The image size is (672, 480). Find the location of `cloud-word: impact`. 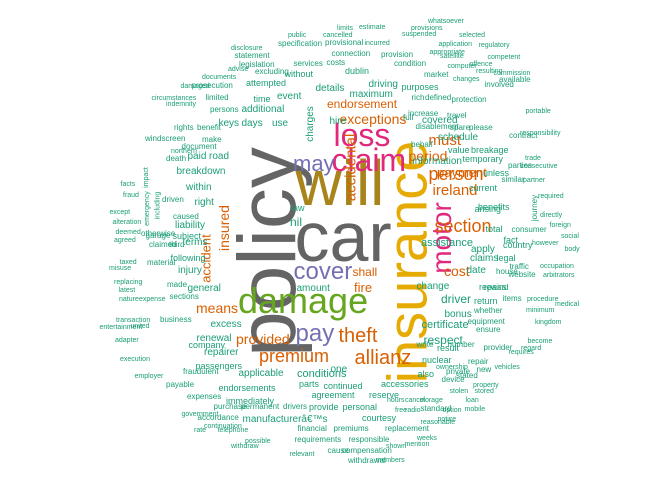

cloud-word: impact is located at coordinates (146, 177).